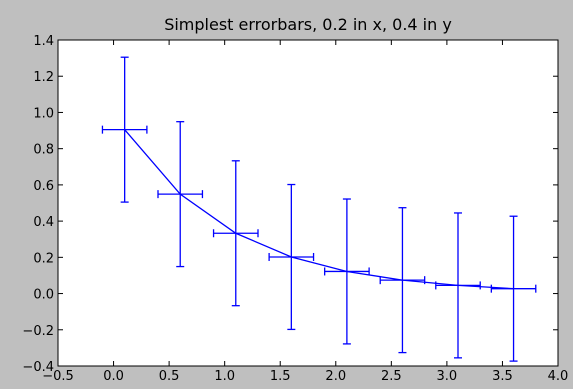 The width and height of the screenshot is (573, 389). I want to click on x-tick-label: 0.0, so click(113, 376).